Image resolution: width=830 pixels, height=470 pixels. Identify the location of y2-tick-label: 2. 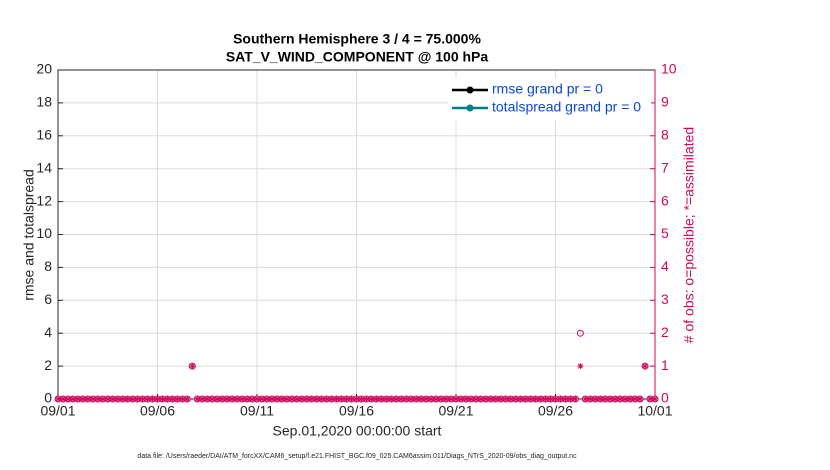
(665, 332).